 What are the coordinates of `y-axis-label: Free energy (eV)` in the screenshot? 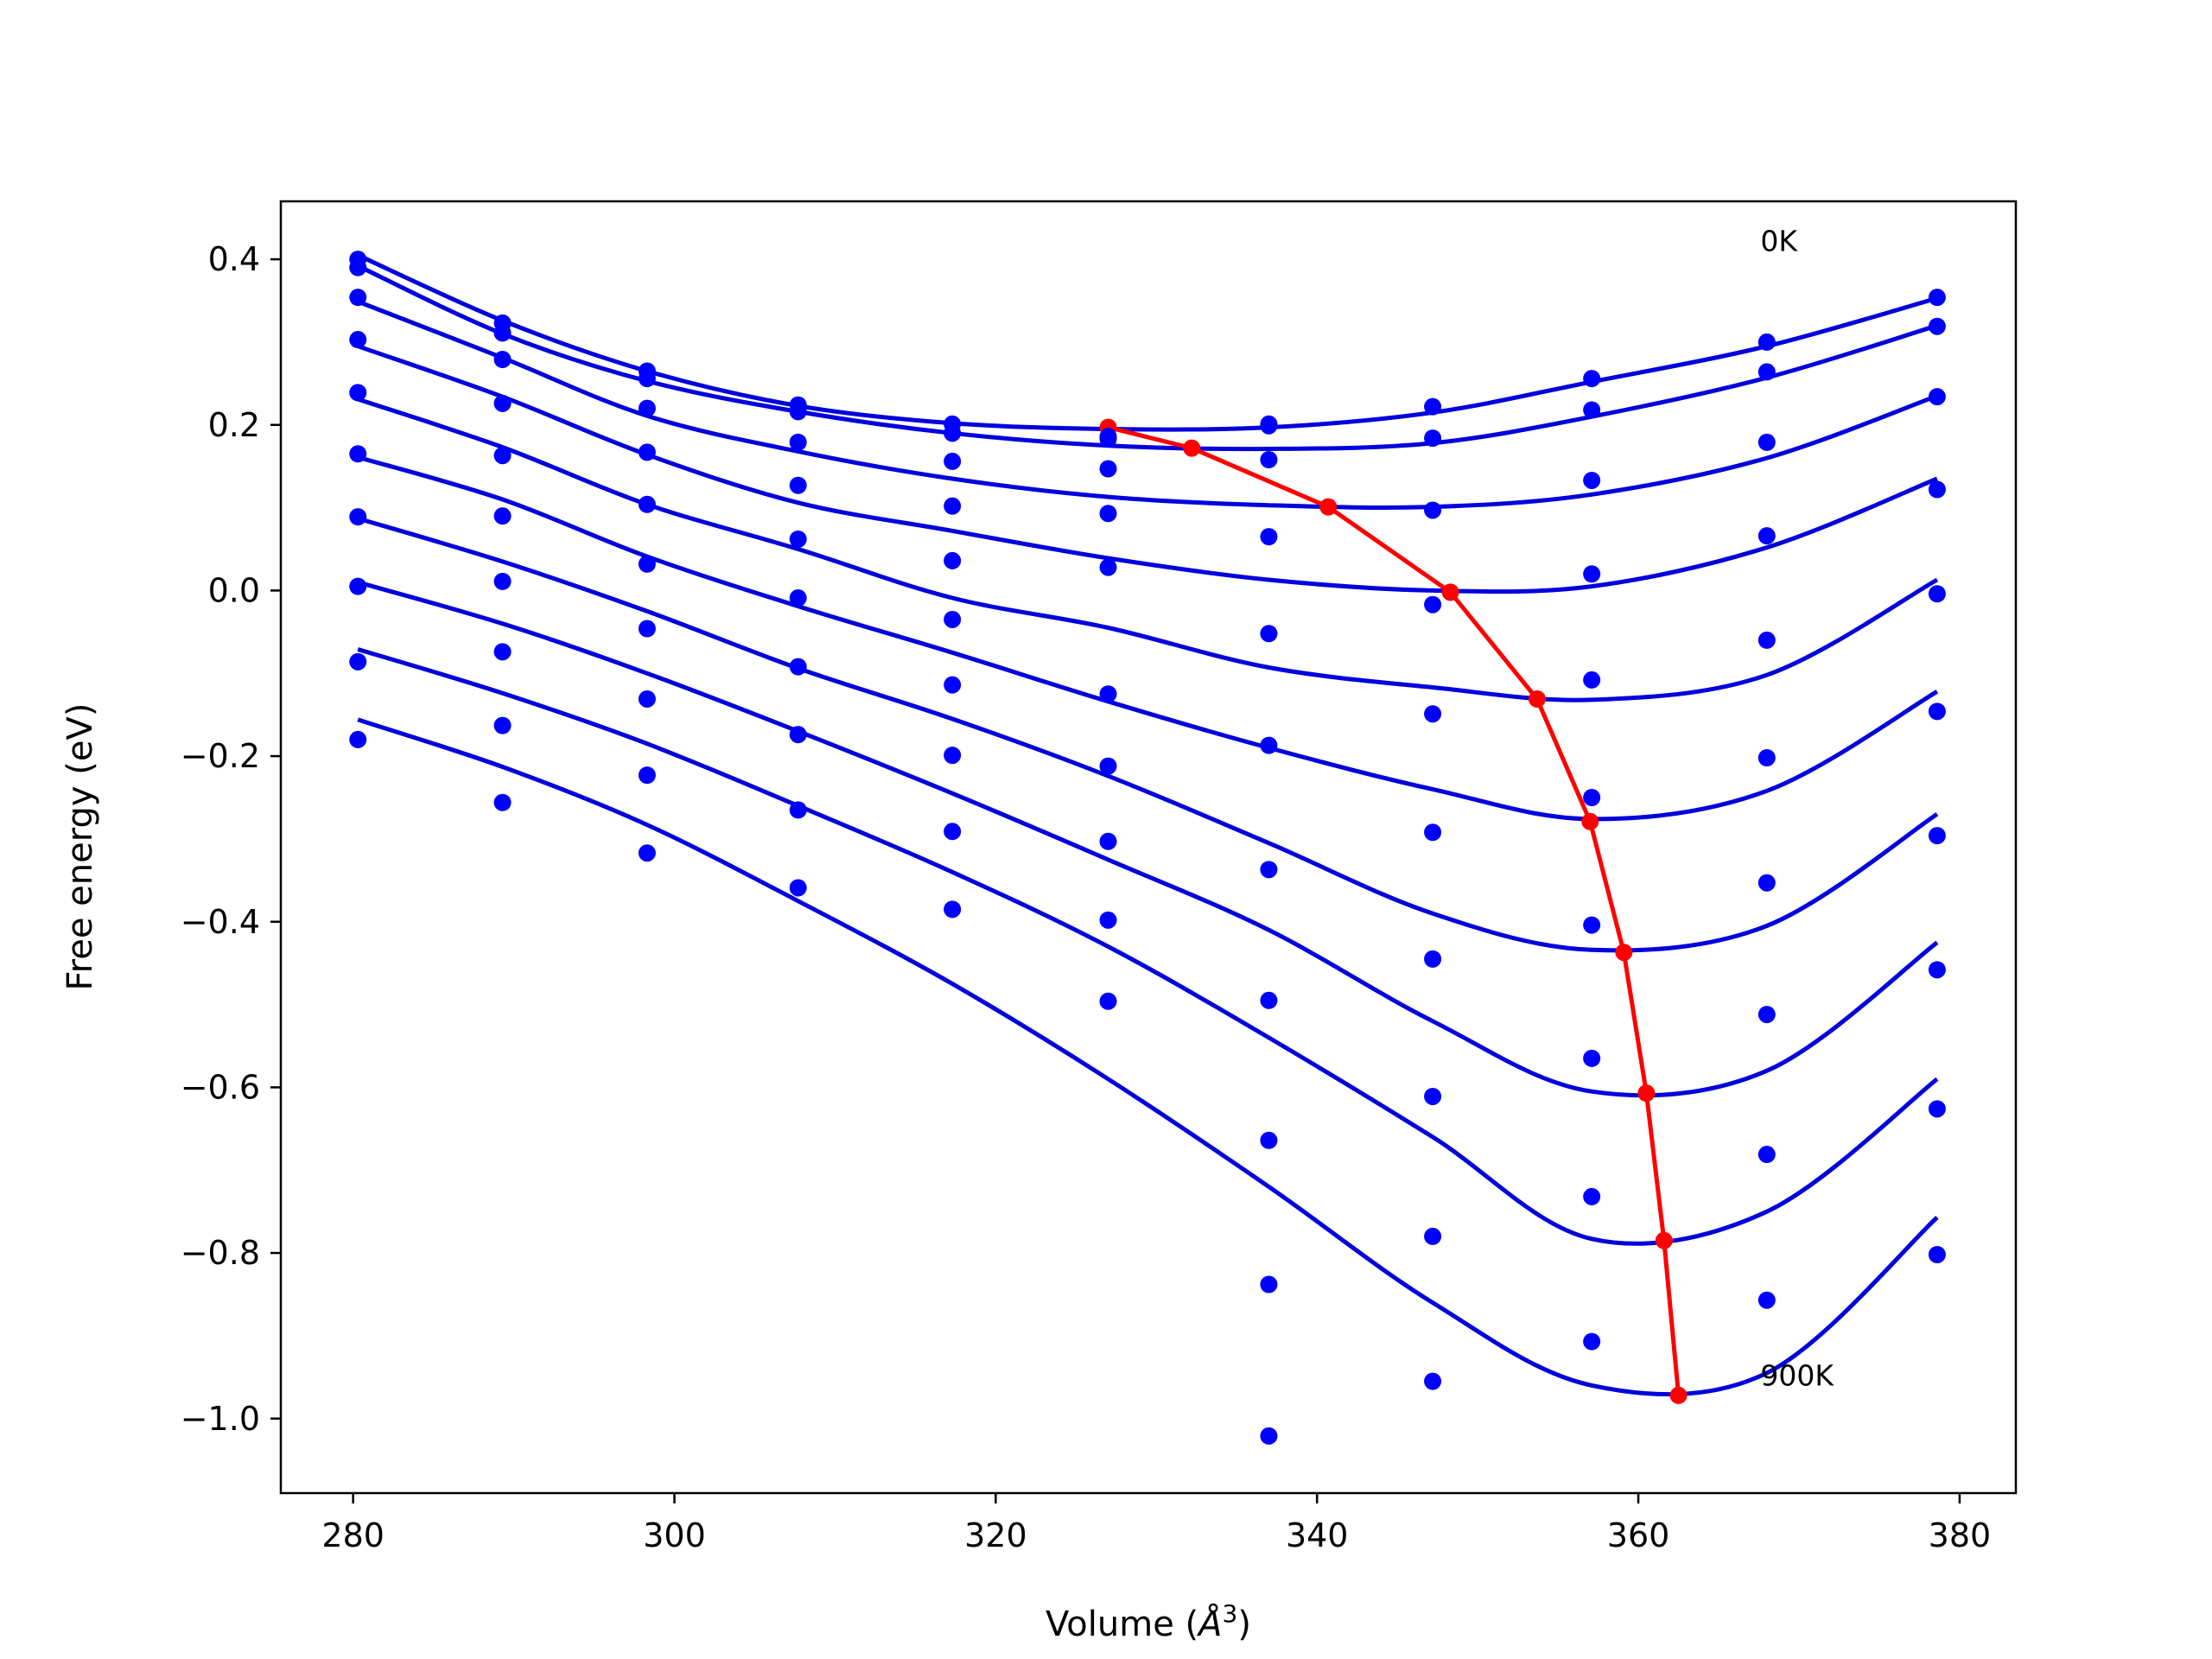 It's located at (80, 847).